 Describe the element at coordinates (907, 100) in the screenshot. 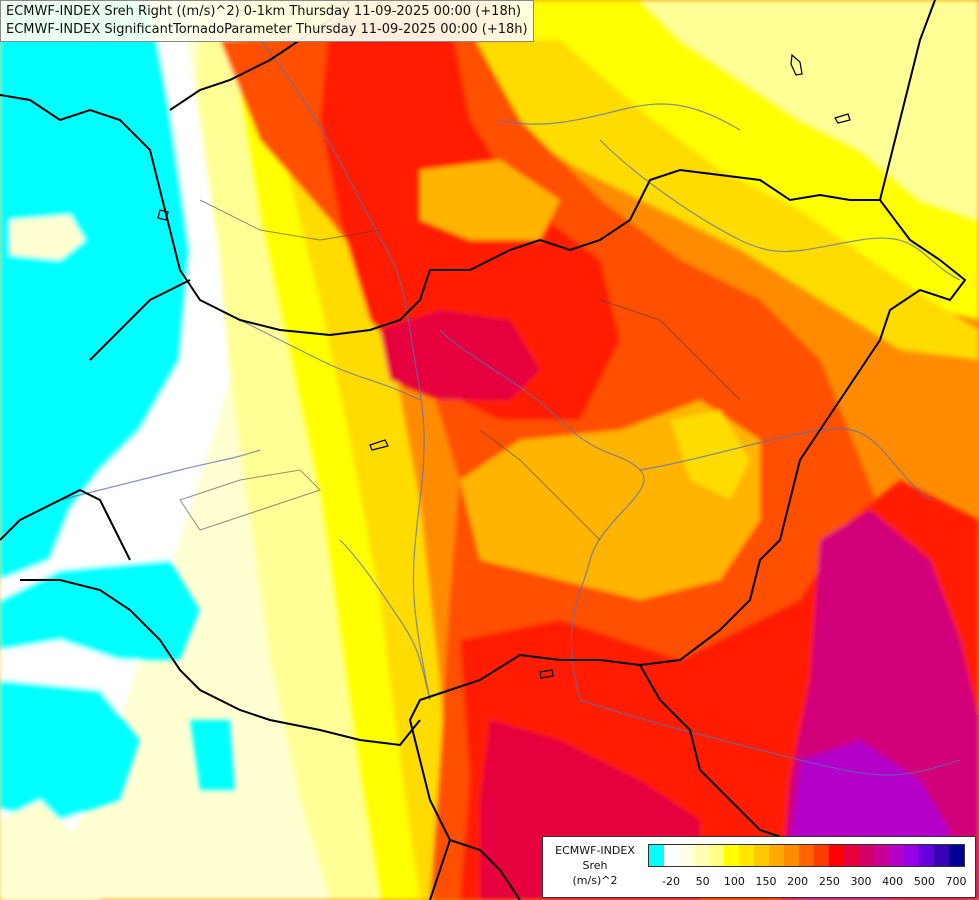

I see `border-east` at that location.